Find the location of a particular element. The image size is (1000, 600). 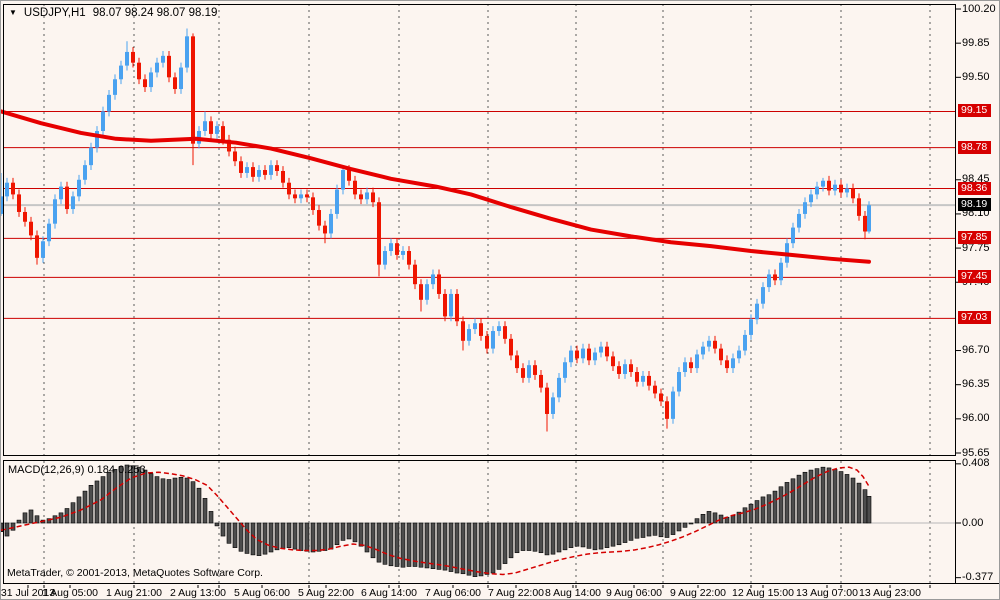

level-price-label: 97.45 is located at coordinates (975, 277).